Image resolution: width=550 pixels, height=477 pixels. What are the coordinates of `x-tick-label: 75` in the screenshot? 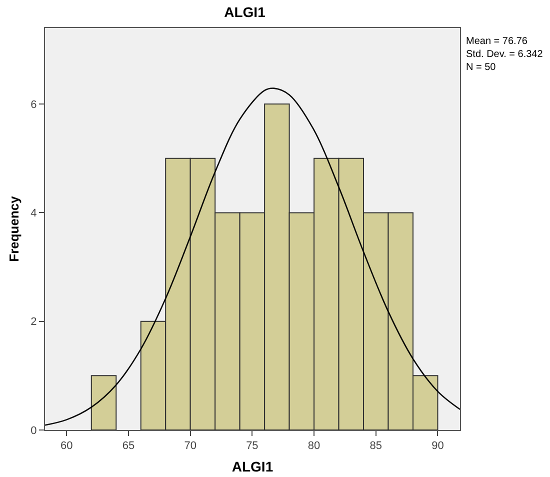 It's located at (252, 446).